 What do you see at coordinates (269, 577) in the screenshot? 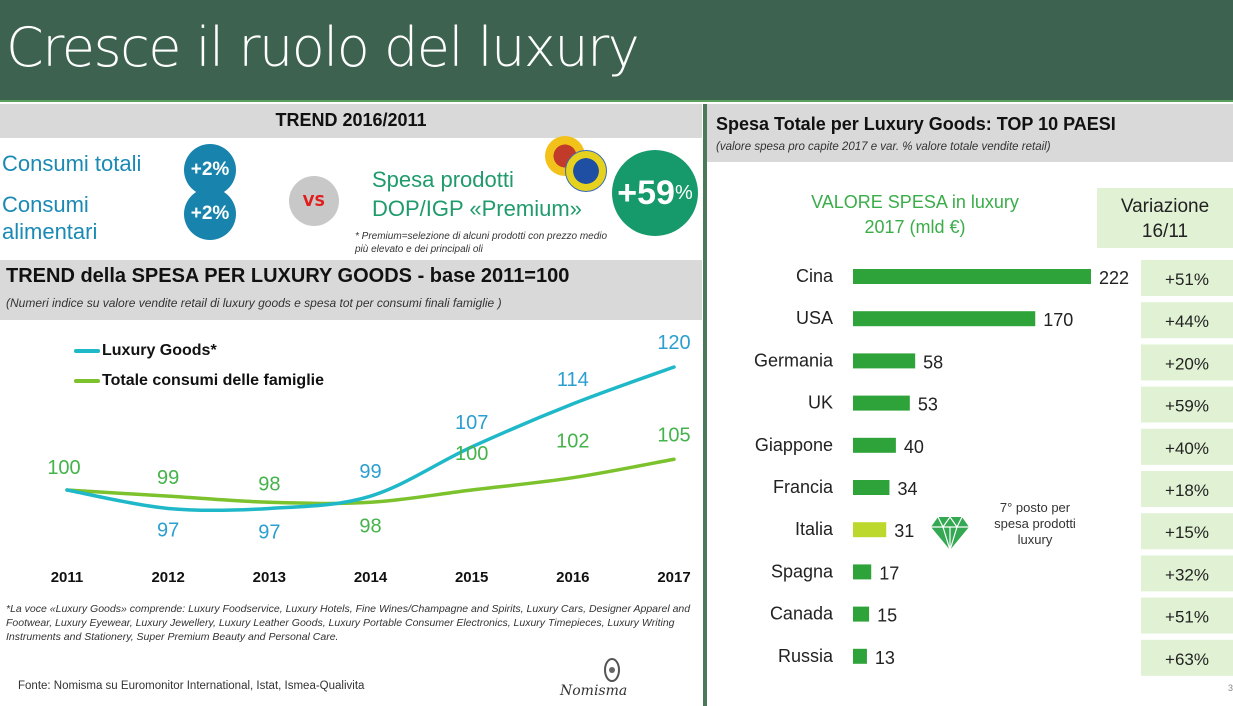
I see `x-tick-label: 2013` at bounding box center [269, 577].